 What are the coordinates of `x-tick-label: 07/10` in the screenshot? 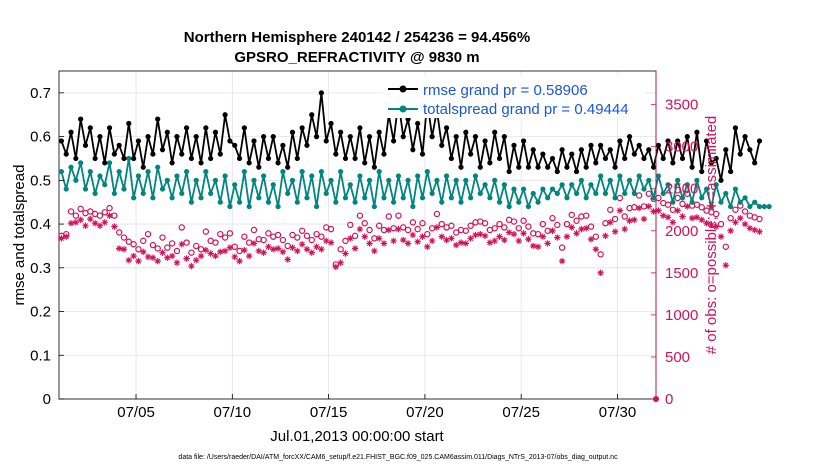 It's located at (233, 412).